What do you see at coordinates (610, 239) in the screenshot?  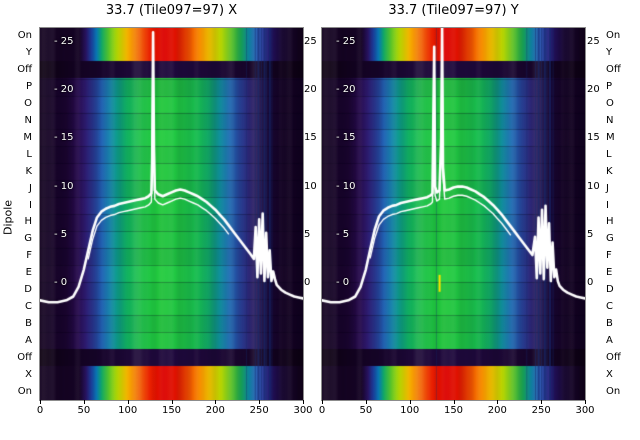 I see `dipole-label-right: G` at bounding box center [610, 239].